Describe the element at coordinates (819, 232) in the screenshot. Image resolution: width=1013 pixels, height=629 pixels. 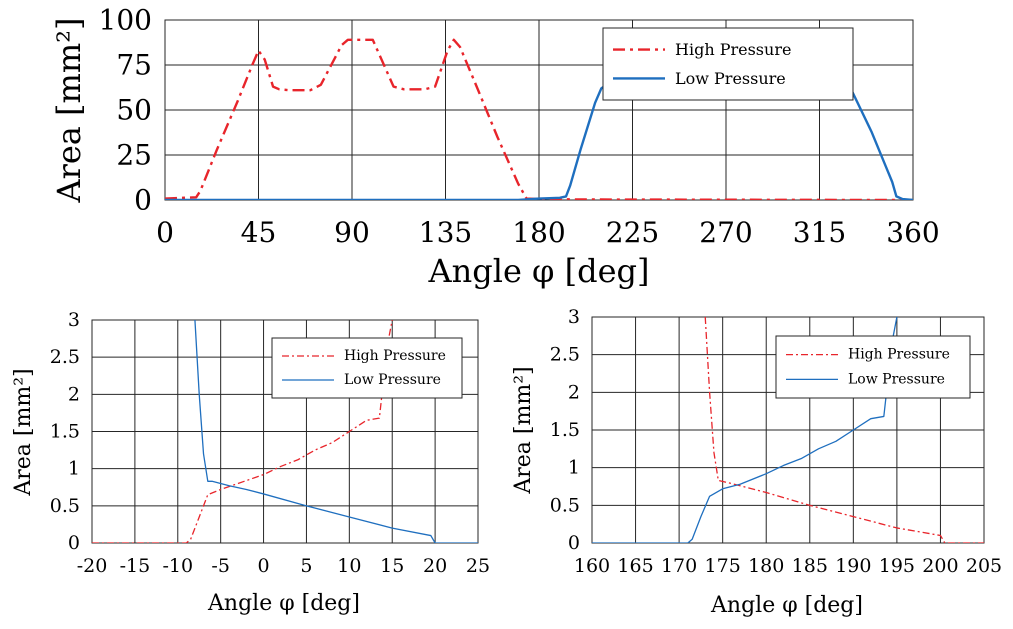
I see `x-tick-label: 315` at that location.